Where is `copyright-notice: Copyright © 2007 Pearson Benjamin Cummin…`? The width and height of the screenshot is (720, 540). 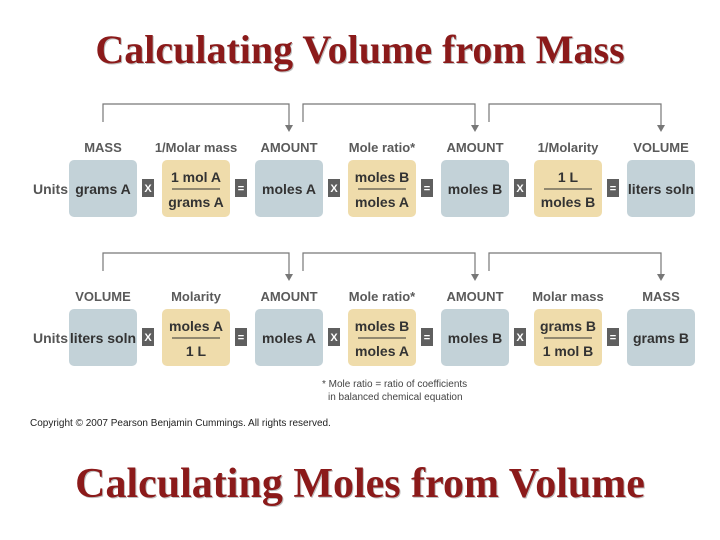 copyright-notice: Copyright © 2007 Pearson Benjamin Cummin… is located at coordinates (180, 423).